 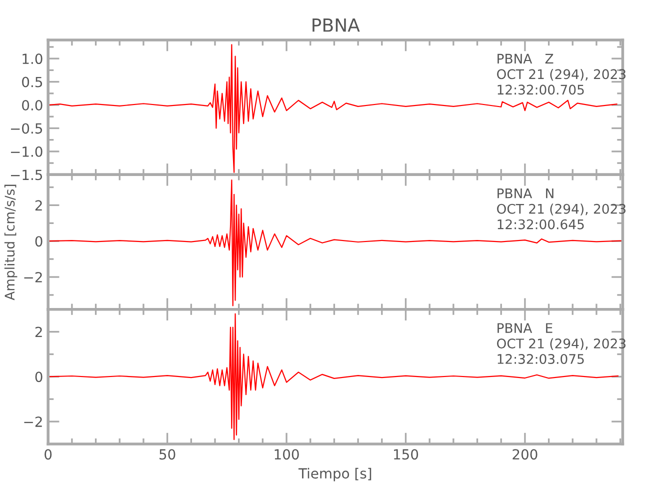 What do you see at coordinates (32, 105) in the screenshot?
I see `y-tick-label: 0.0` at bounding box center [32, 105].